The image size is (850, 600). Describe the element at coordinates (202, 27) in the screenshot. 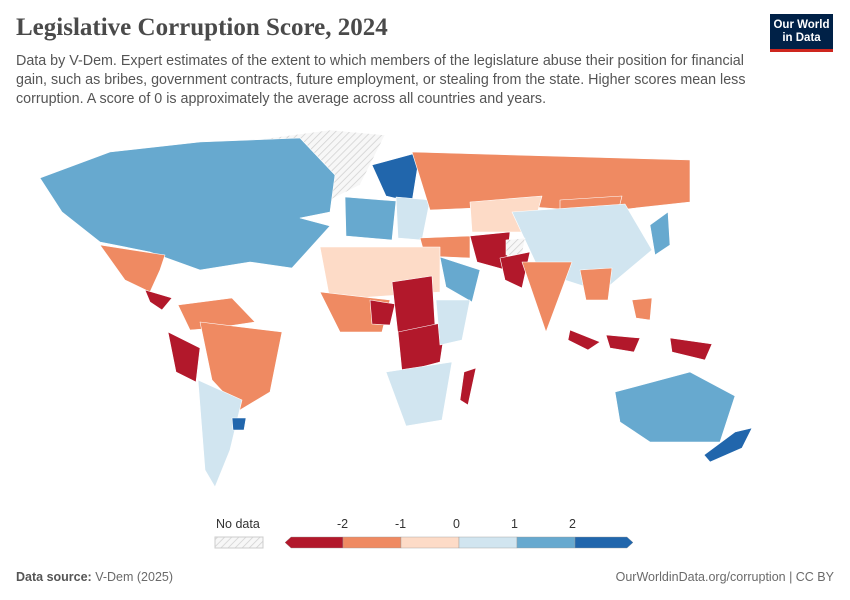

I see `page-title: Legislative Corruption Score, 2024` at that location.